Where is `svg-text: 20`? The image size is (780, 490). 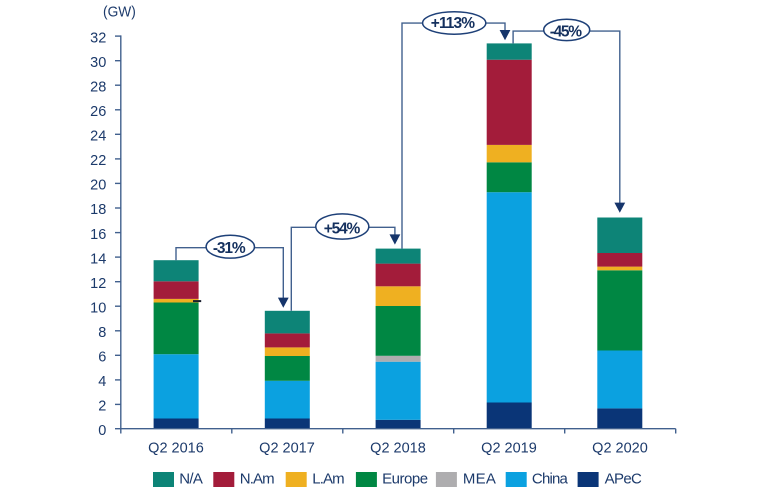
svg-text: 20 is located at coordinates (98, 186).